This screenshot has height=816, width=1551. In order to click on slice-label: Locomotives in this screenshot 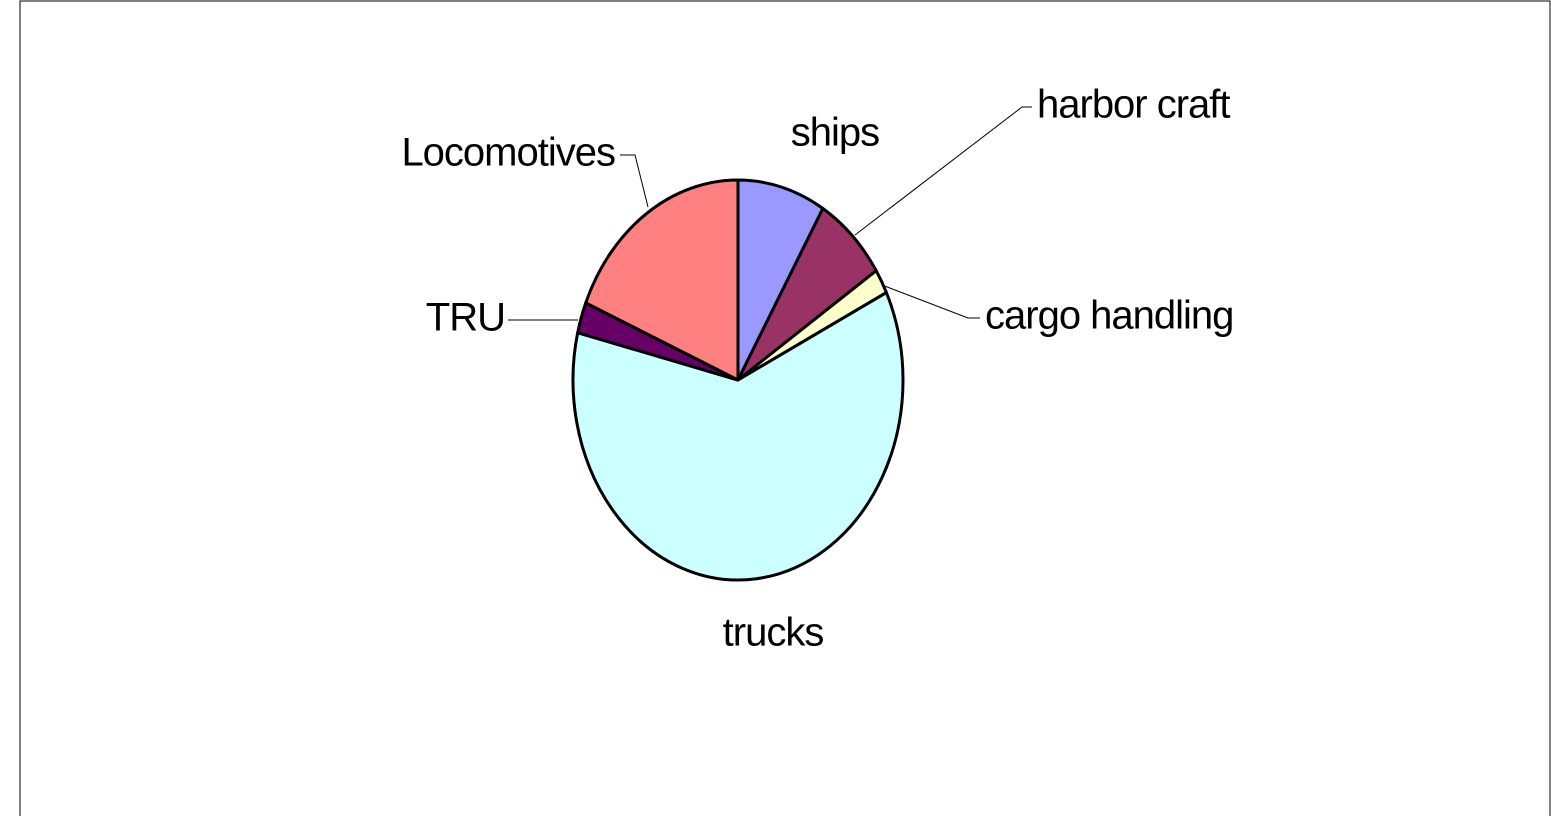, I will do `click(508, 153)`.